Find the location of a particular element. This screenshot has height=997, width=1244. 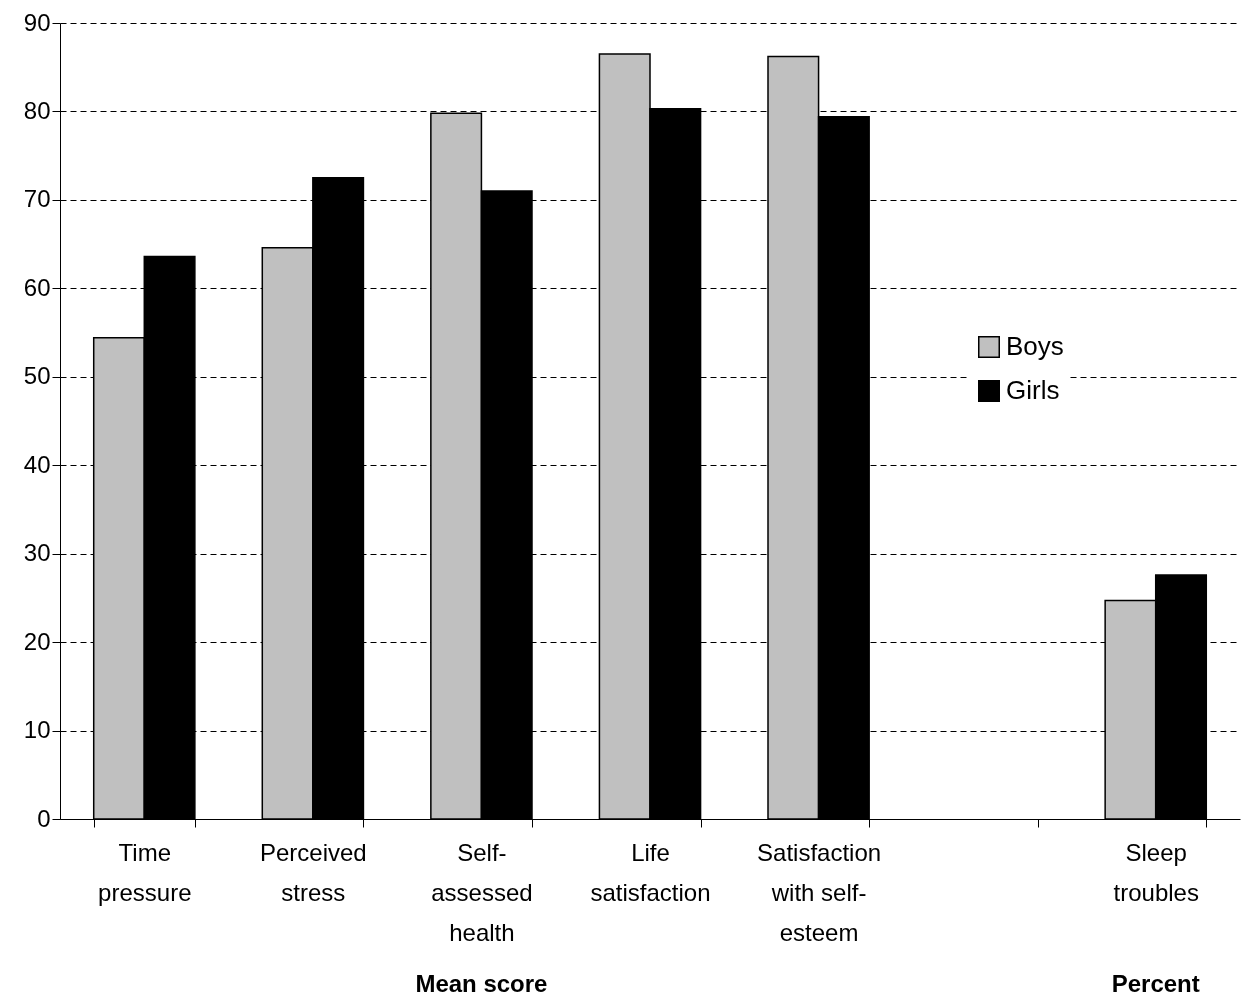

y-tick-label: 30 is located at coordinates (37, 553).